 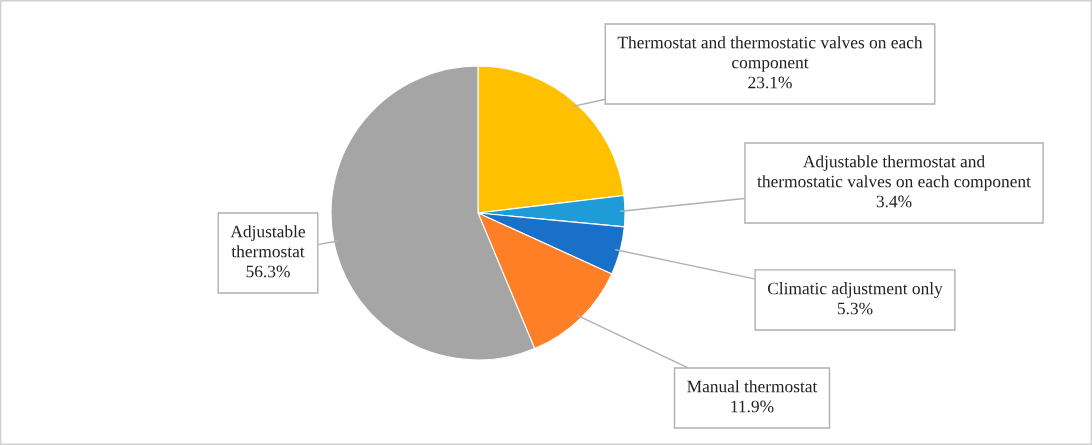 What do you see at coordinates (855, 308) in the screenshot?
I see `data-label: 5.3%` at bounding box center [855, 308].